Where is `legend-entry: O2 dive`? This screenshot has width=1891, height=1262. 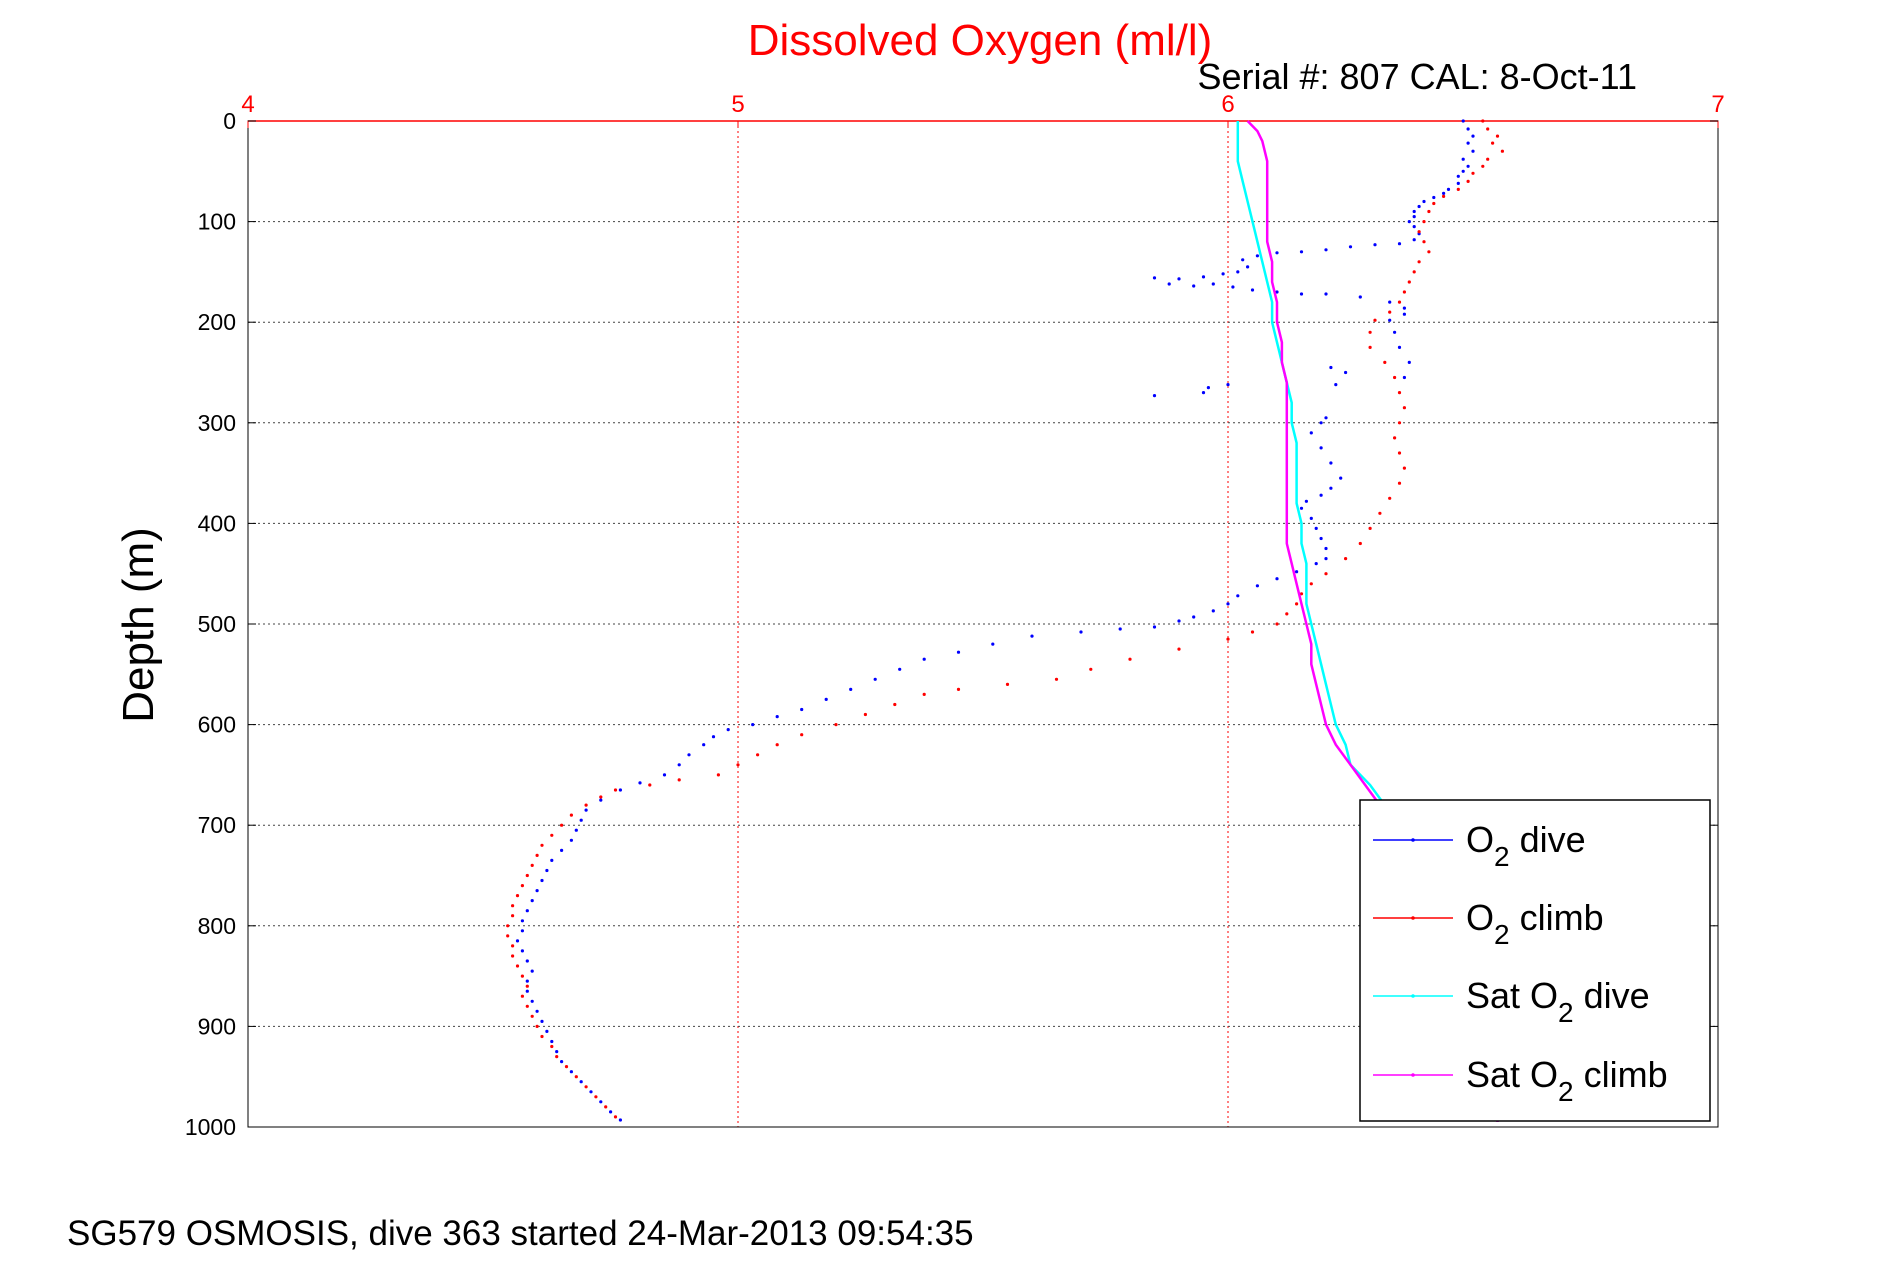 legend-entry: O2 dive is located at coordinates (1479, 845).